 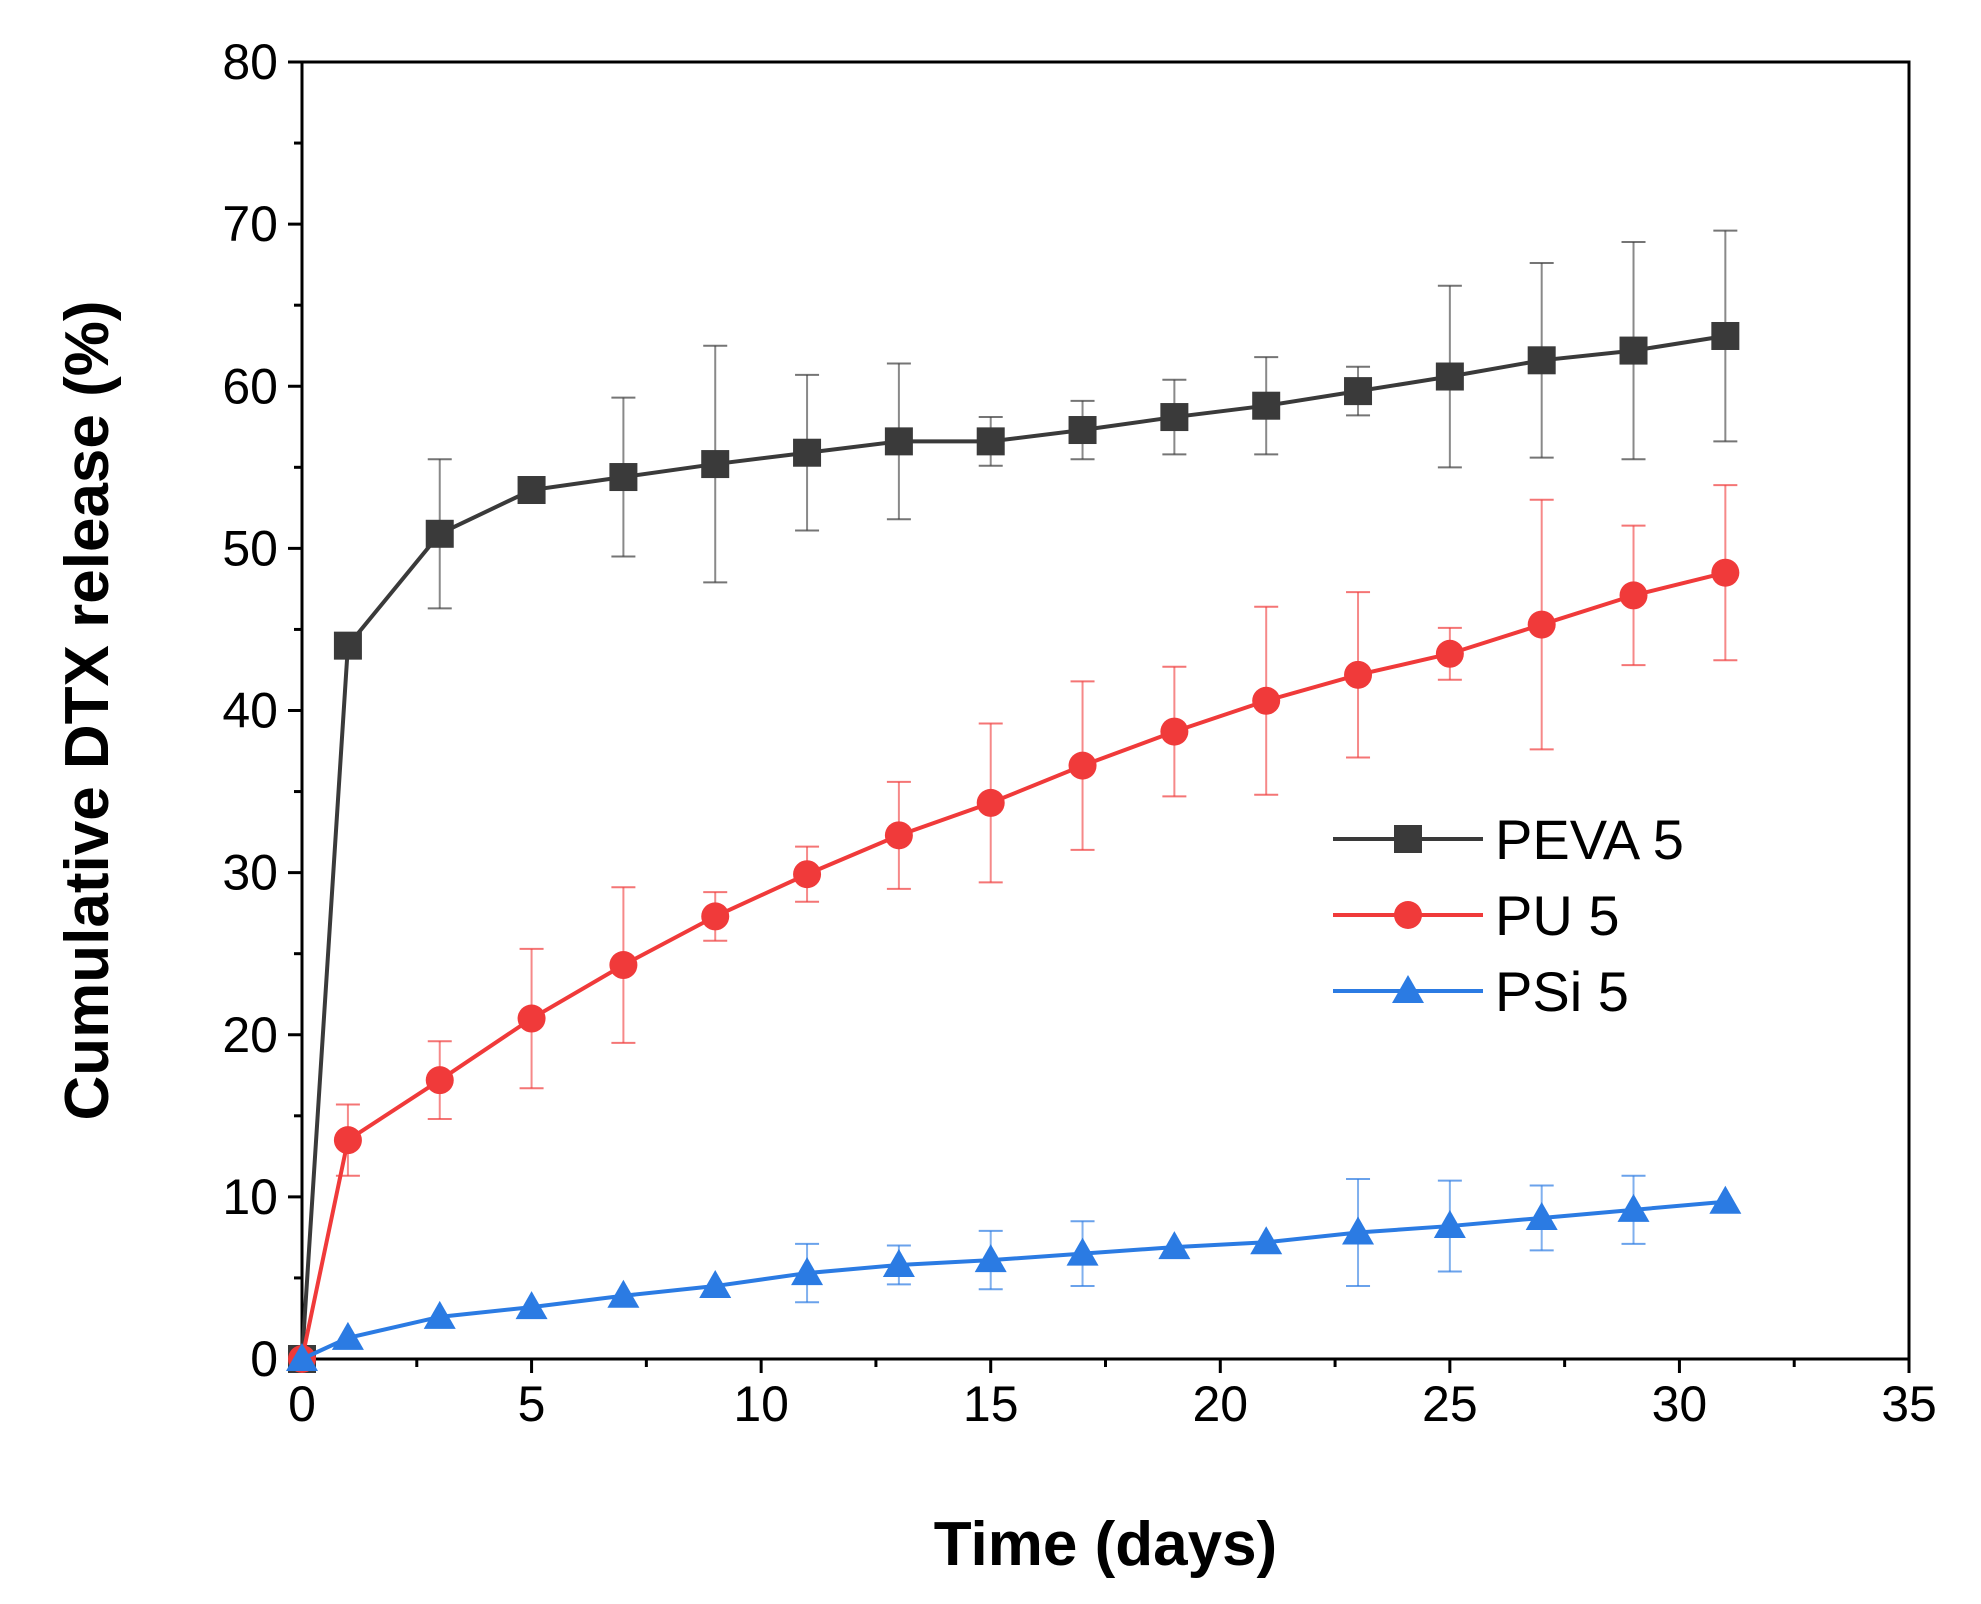 What do you see at coordinates (1220, 1404) in the screenshot?
I see `x-tick-label: 20` at bounding box center [1220, 1404].